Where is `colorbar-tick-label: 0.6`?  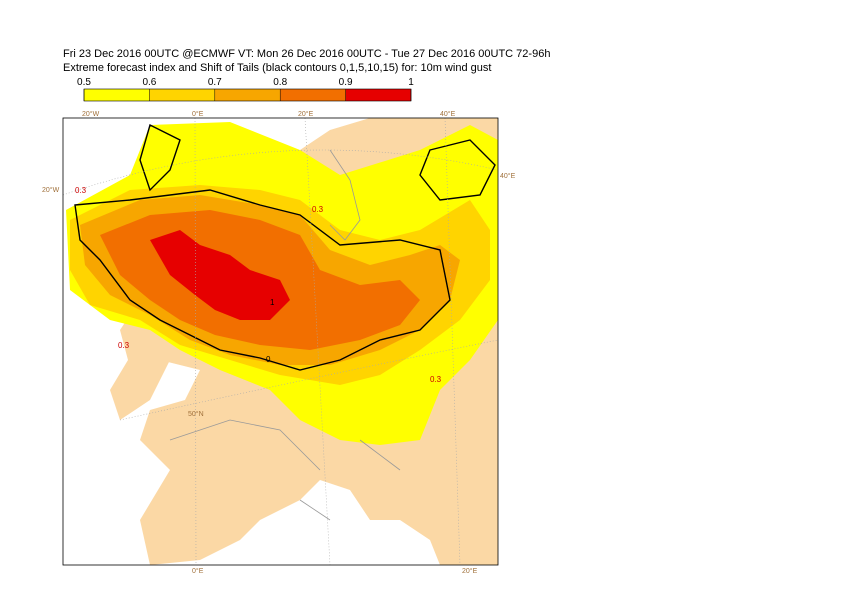
colorbar-tick-label: 0.6 is located at coordinates (149, 82).